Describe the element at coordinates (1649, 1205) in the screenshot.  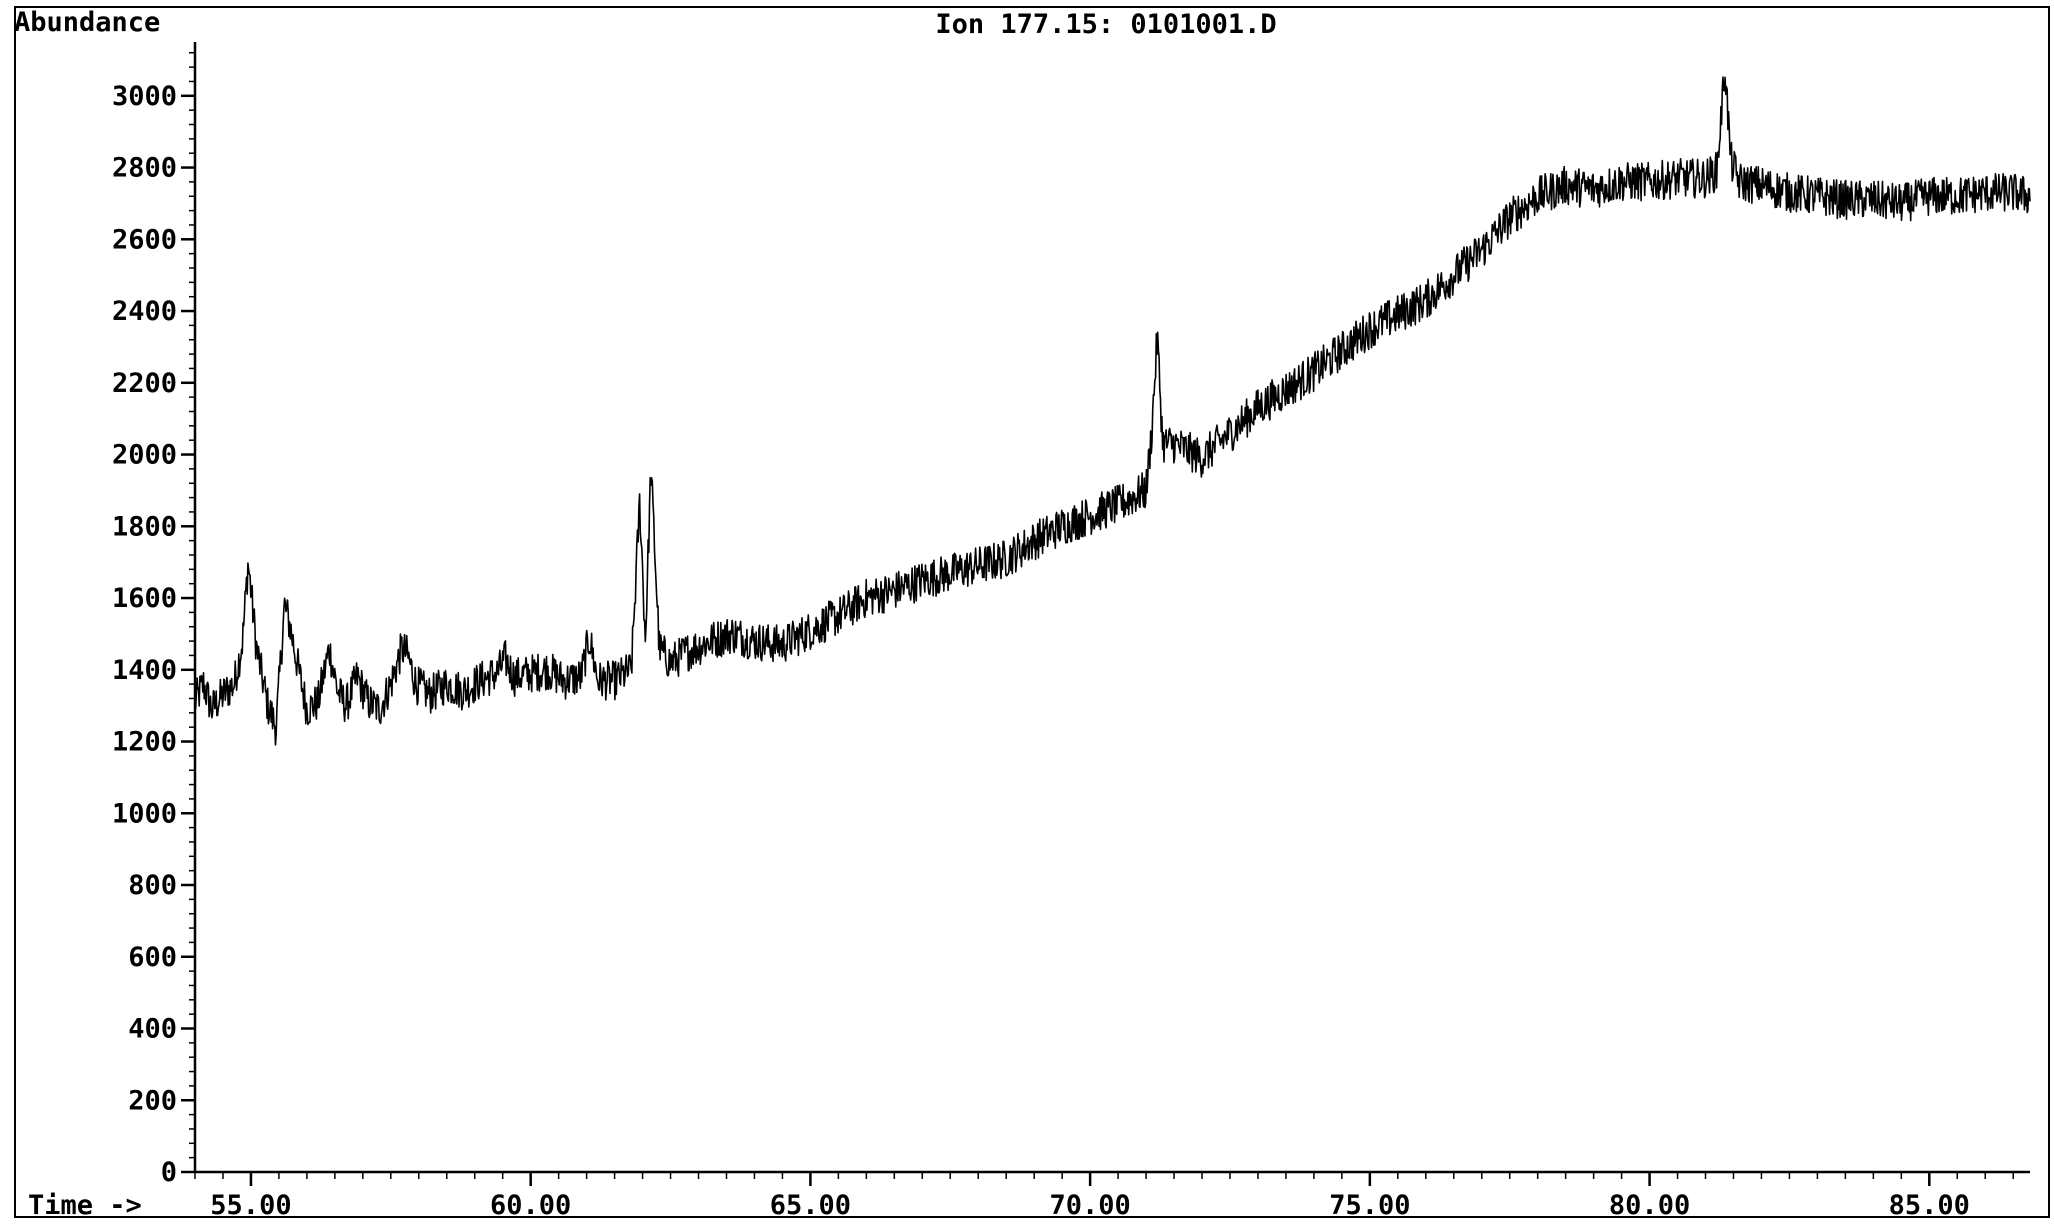
I see `x-tick-label: 80.00` at that location.